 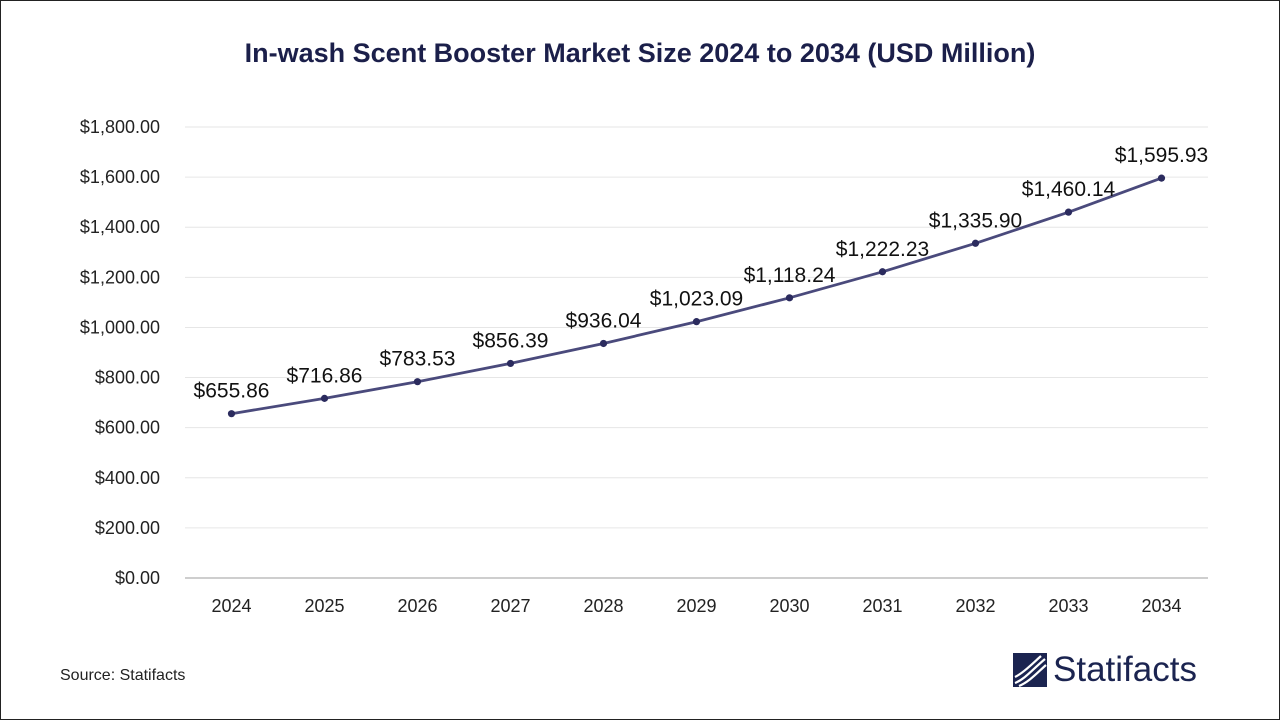 I want to click on x-tick-label: 2025, so click(x=324, y=606).